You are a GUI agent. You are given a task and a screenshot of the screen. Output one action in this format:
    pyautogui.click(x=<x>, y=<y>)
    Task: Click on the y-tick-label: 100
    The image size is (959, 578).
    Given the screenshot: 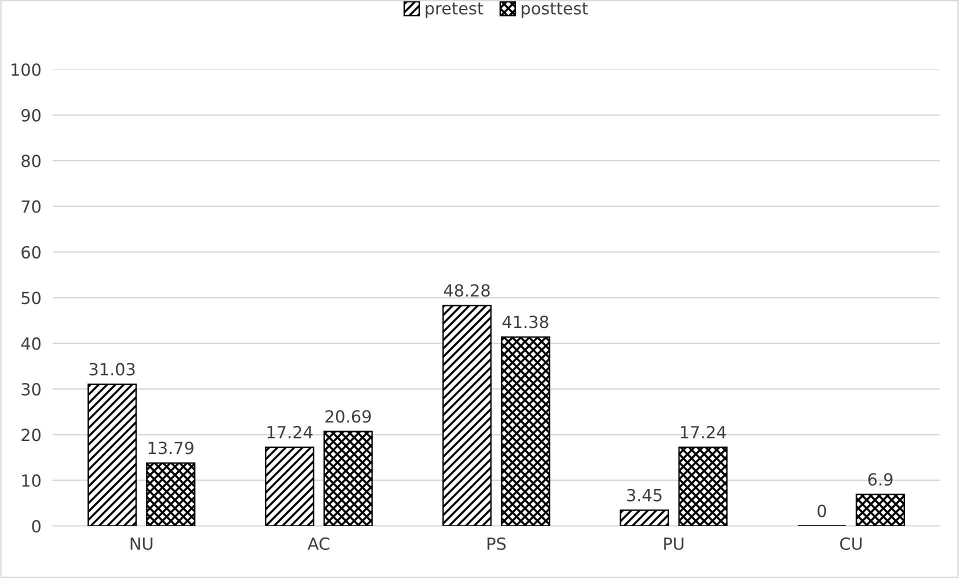 What is the action you would take?
    pyautogui.click(x=26, y=69)
    